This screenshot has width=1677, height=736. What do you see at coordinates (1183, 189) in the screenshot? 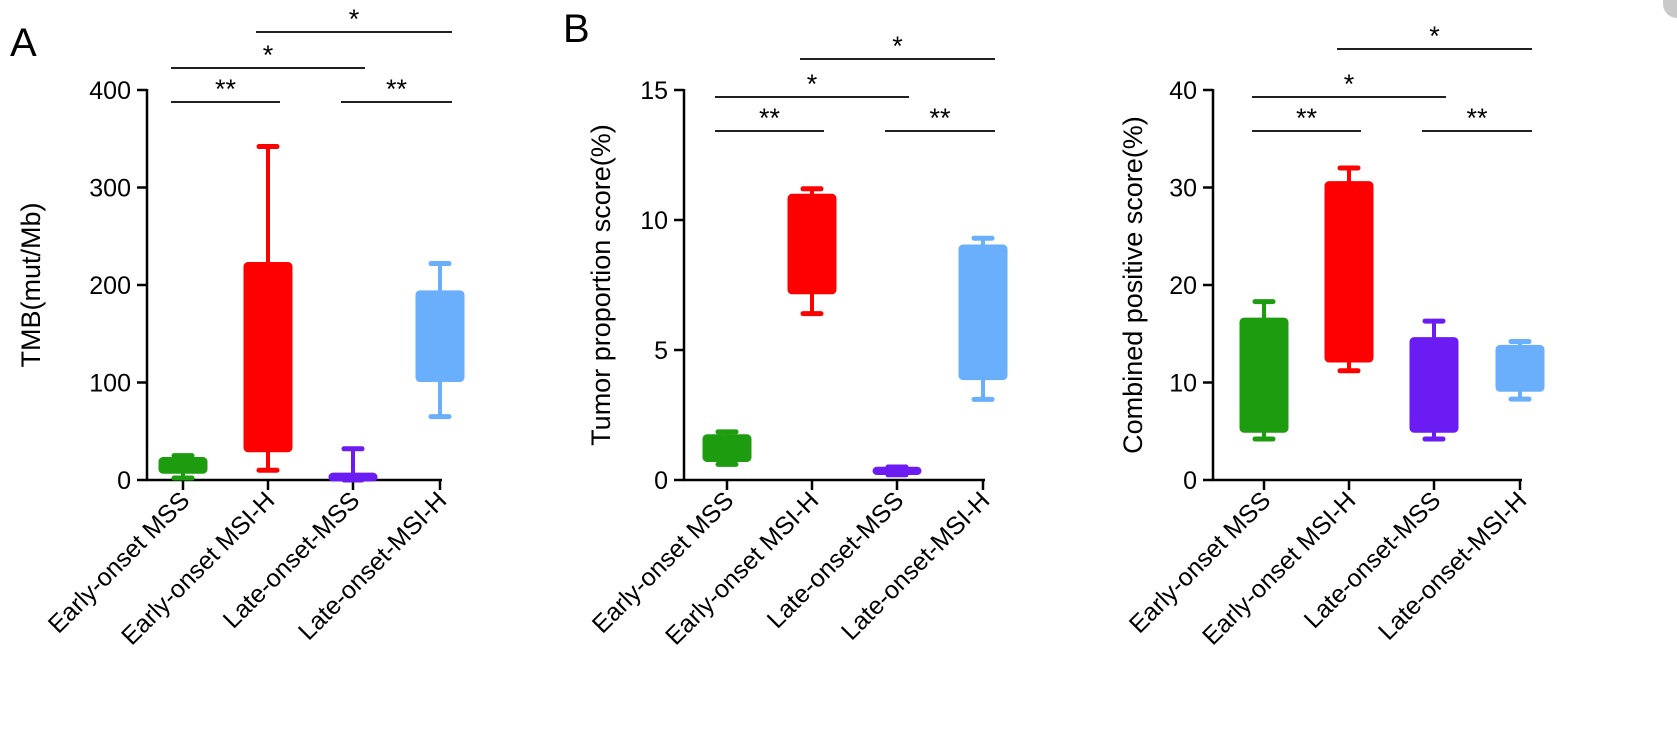
I see `y-tick-label: 30` at bounding box center [1183, 189].